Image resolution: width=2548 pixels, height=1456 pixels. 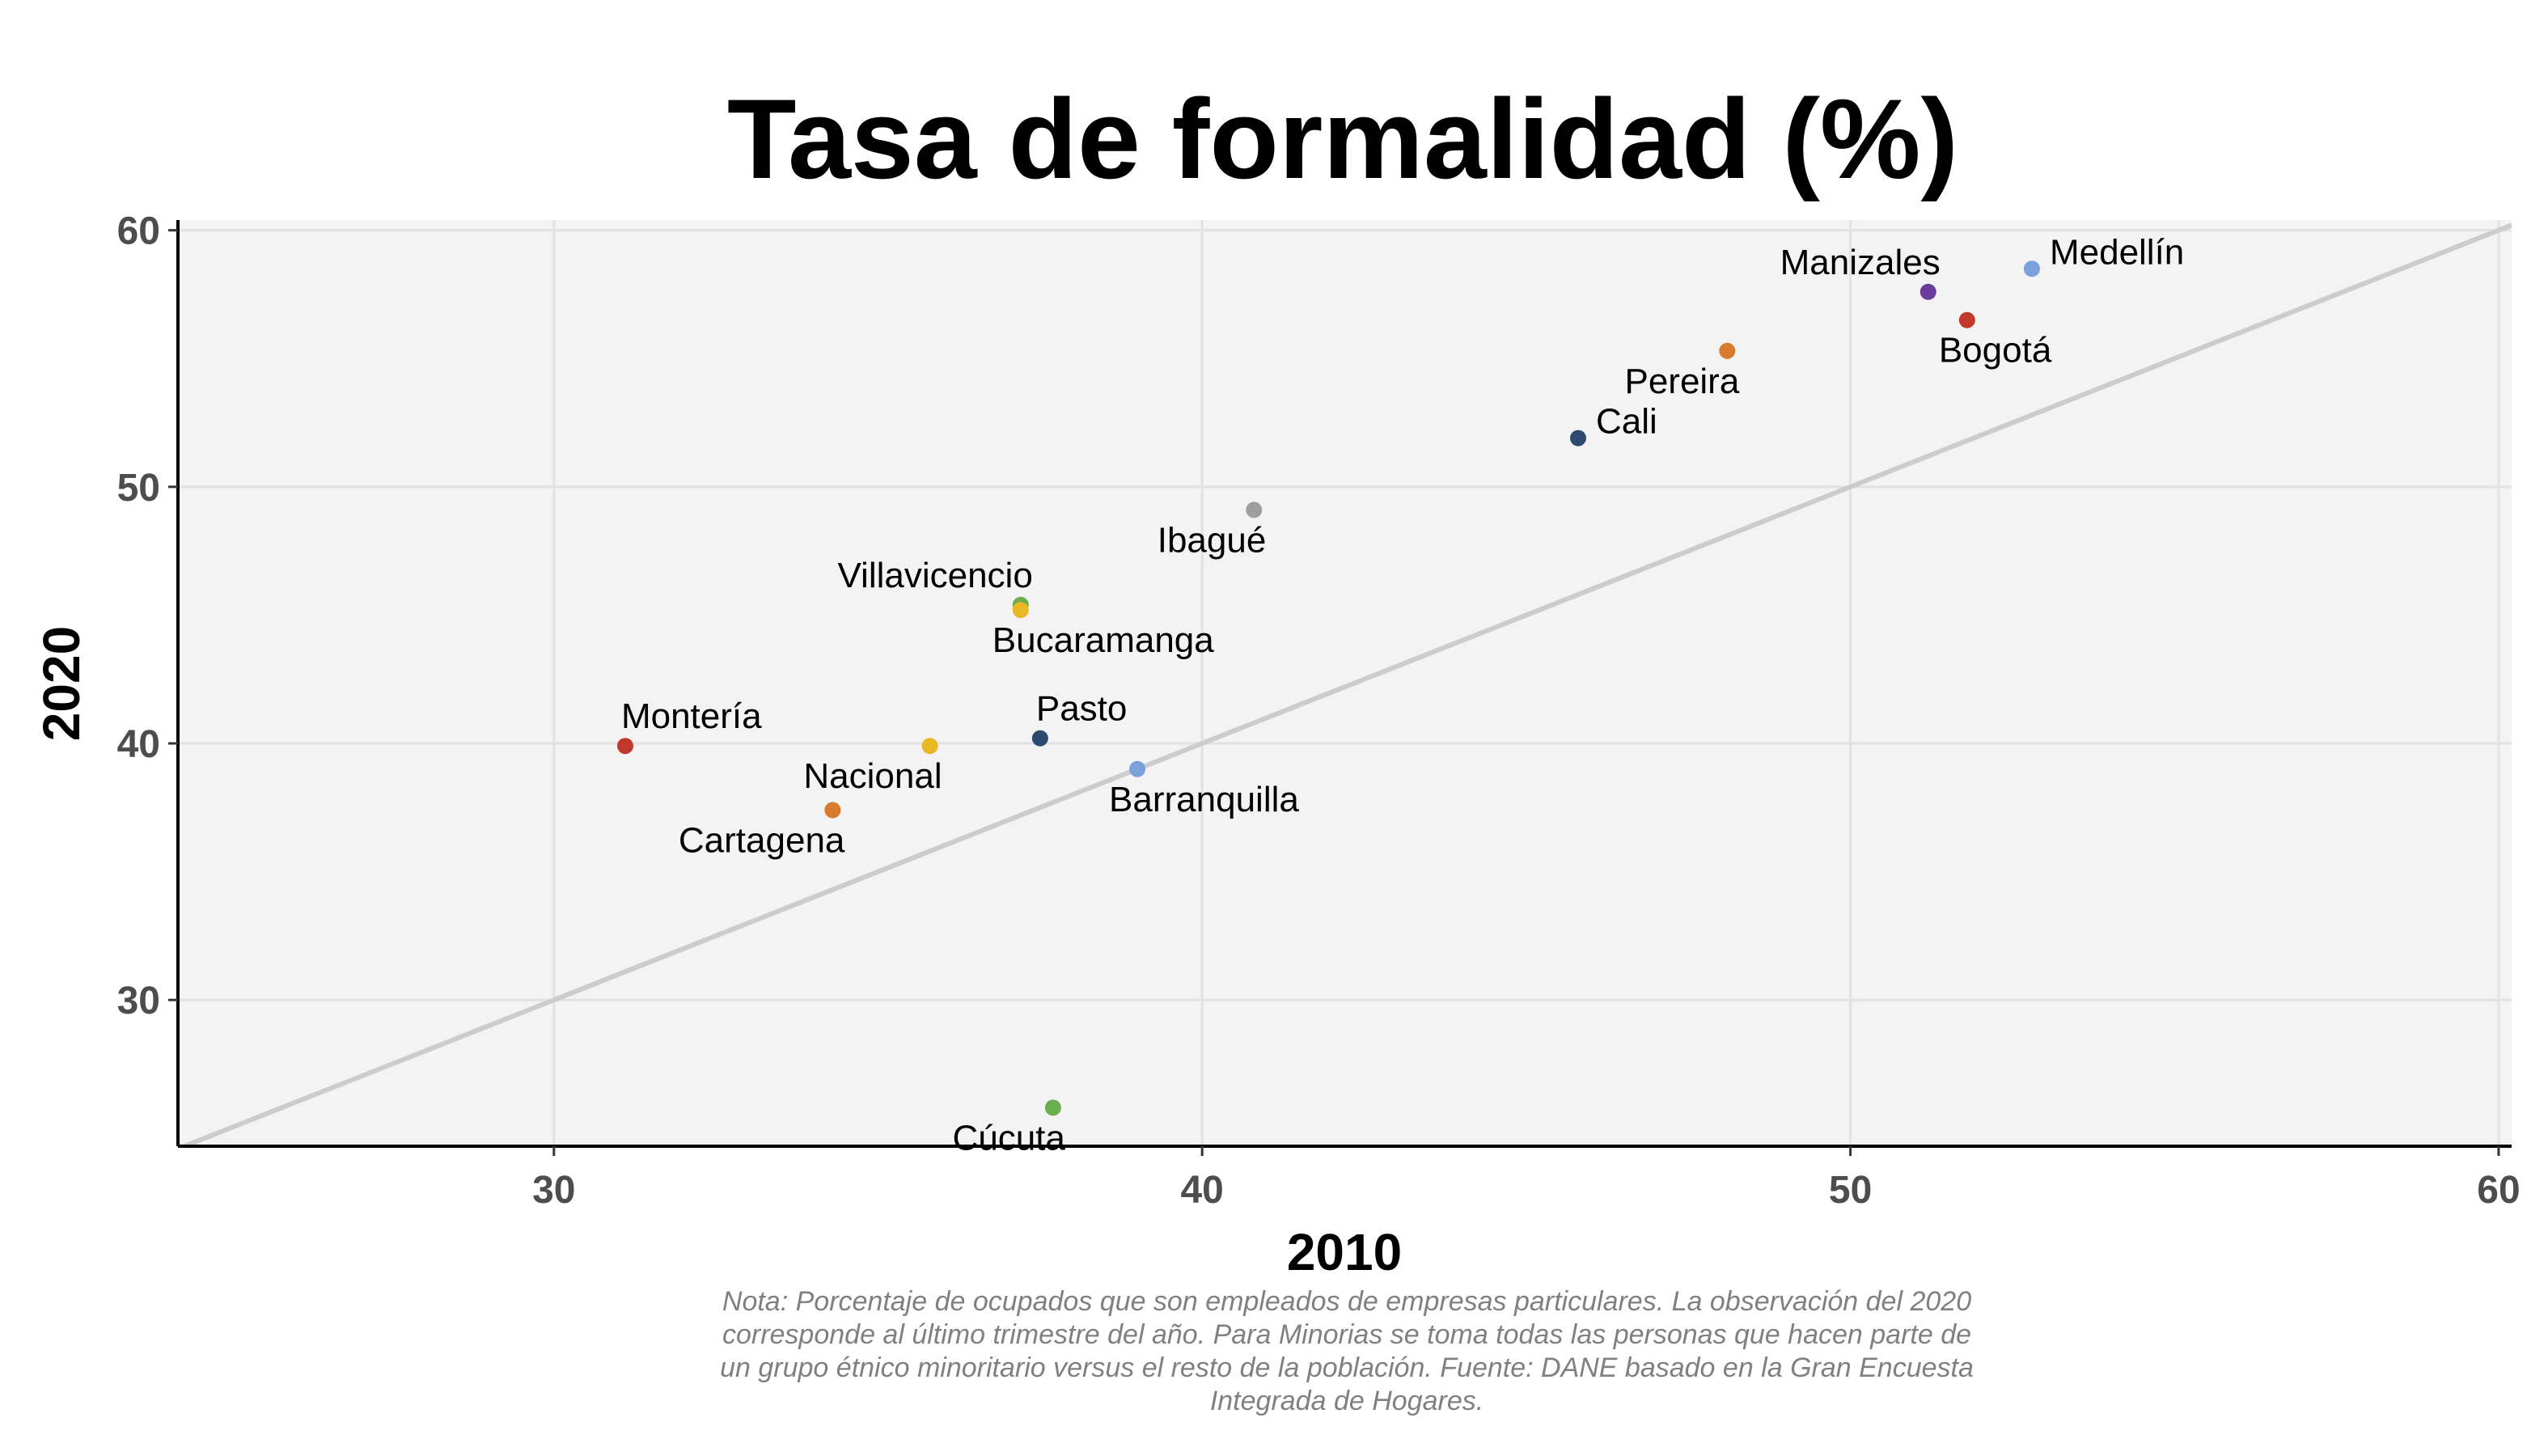 I want to click on point-label: Bogotá, so click(x=1995, y=350).